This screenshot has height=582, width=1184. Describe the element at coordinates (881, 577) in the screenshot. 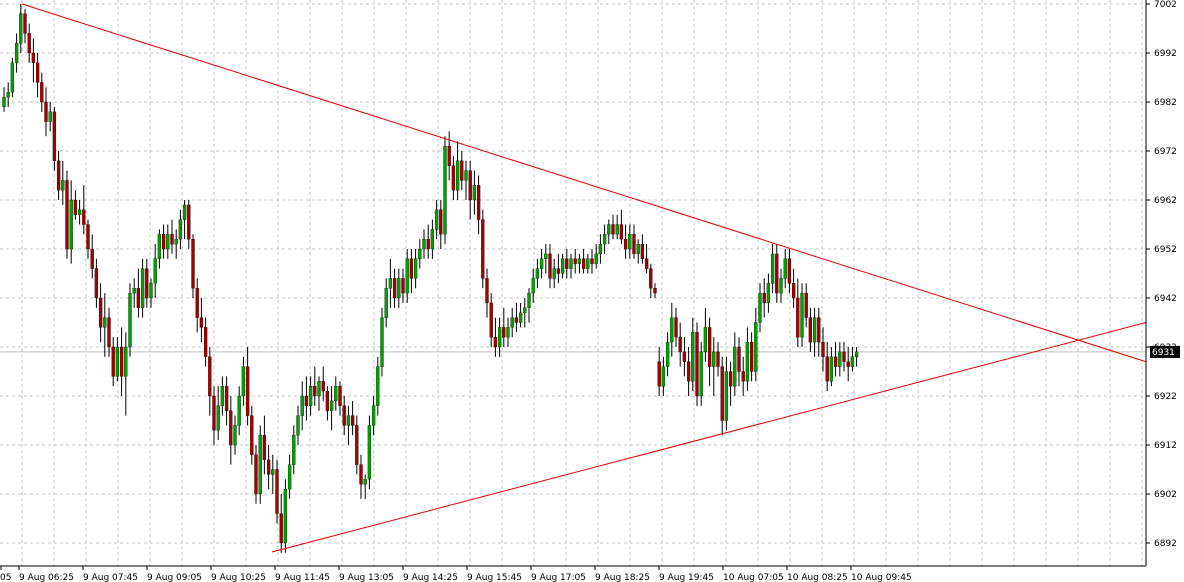

I see `x-tick-label: 10 Aug 09:45` at that location.